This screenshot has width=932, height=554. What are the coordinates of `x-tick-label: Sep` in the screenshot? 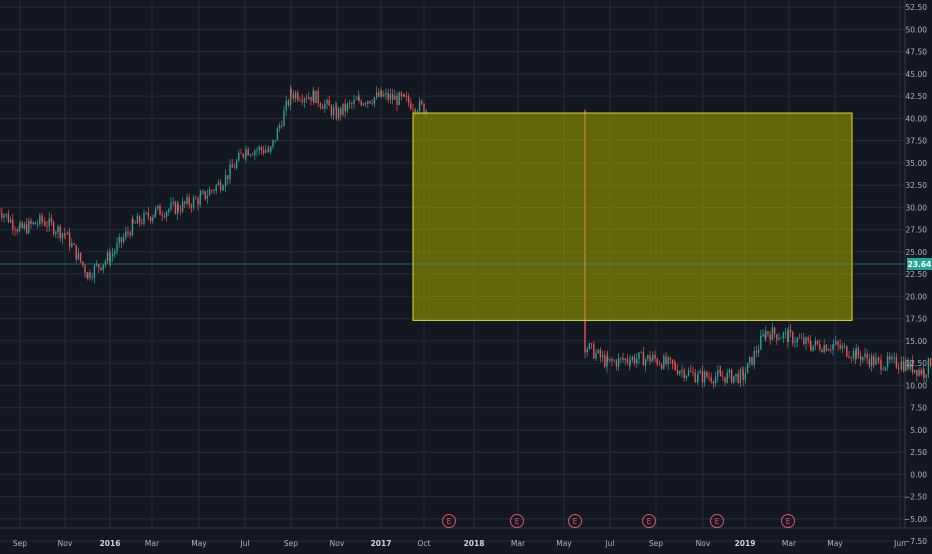 It's located at (291, 543).